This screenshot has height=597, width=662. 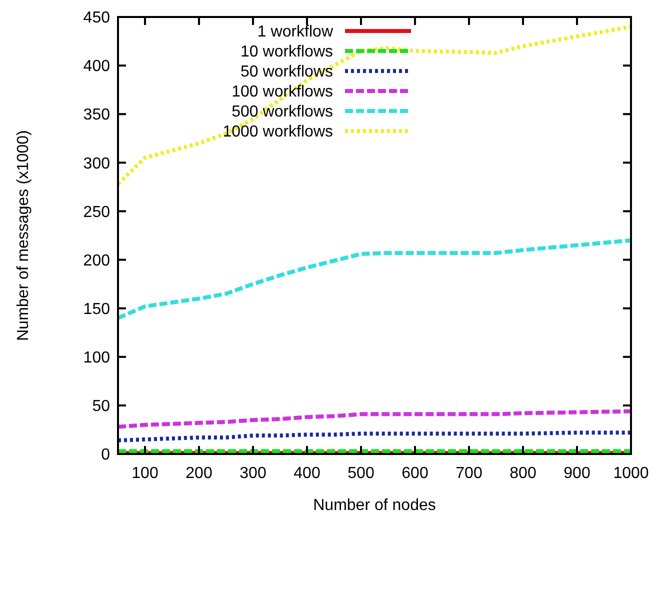 I want to click on y-tick-label: 150, so click(x=96, y=309).